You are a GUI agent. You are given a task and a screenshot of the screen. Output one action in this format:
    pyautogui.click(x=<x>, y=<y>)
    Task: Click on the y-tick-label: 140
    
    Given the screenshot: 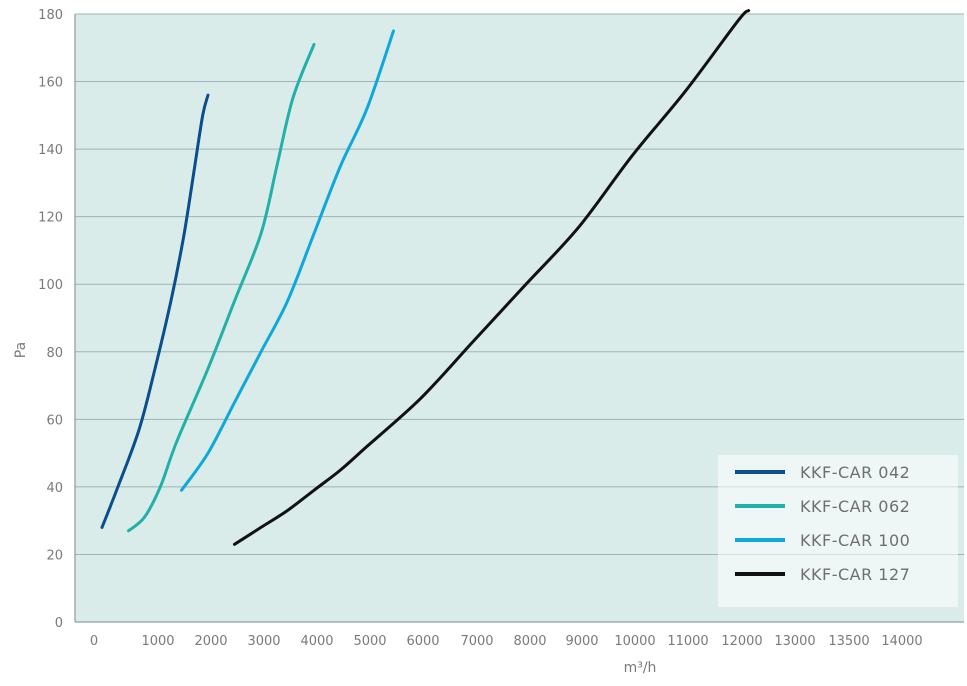 What is the action you would take?
    pyautogui.click(x=50, y=150)
    